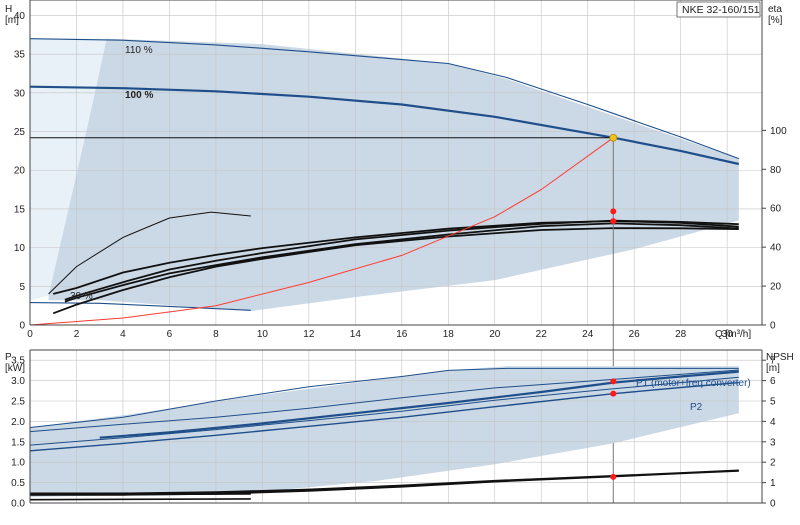  Describe the element at coordinates (775, 20) in the screenshot. I see `top-right-axis-unit: [%]` at that location.